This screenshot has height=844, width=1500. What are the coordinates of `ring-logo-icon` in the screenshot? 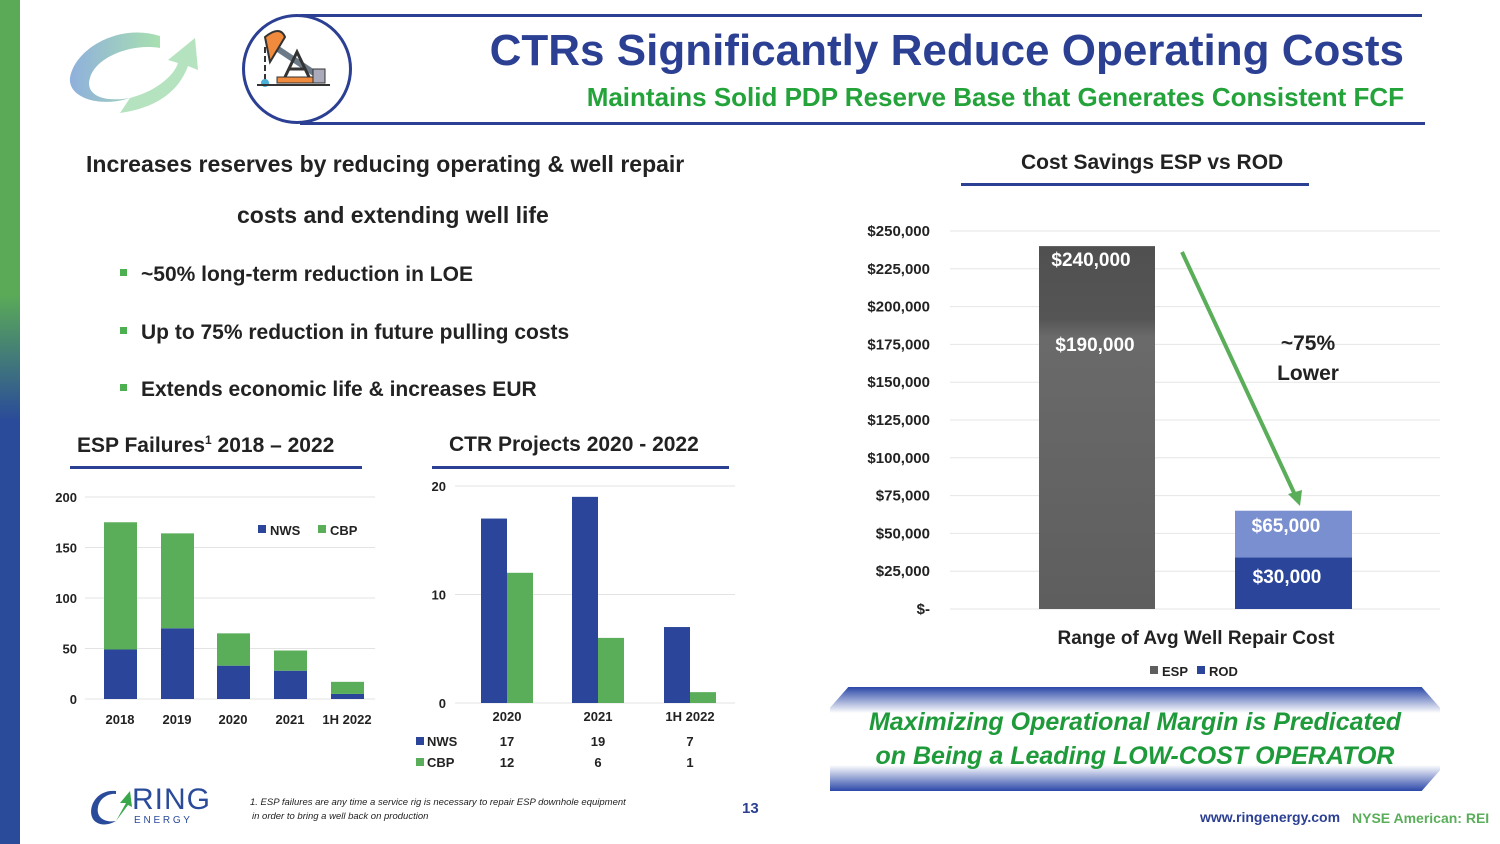 It's located at (111, 807).